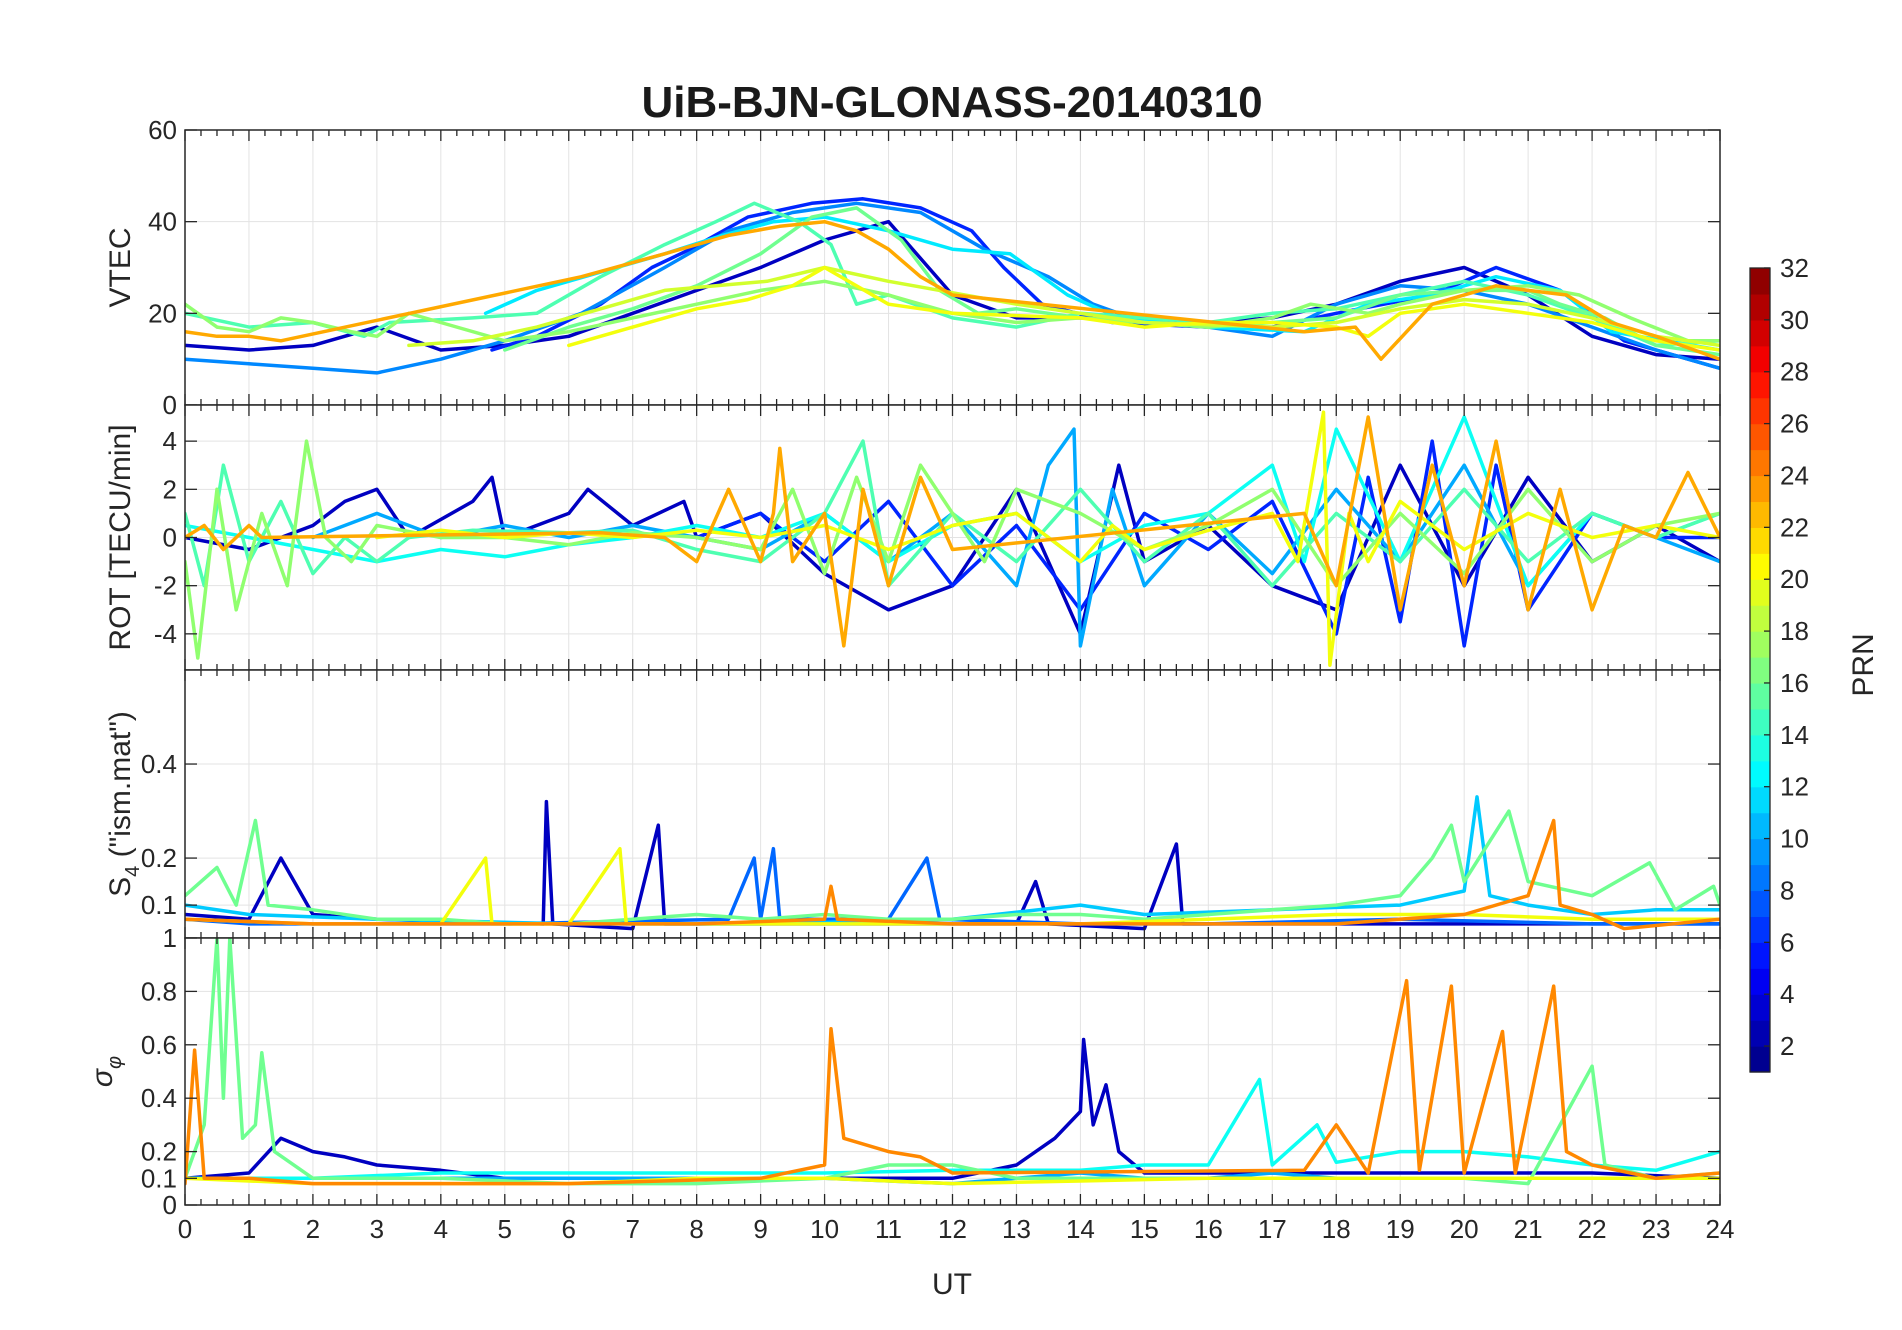 This screenshot has width=1902, height=1330. I want to click on y-tick-label-sigphi: 0.4, so click(159, 1098).